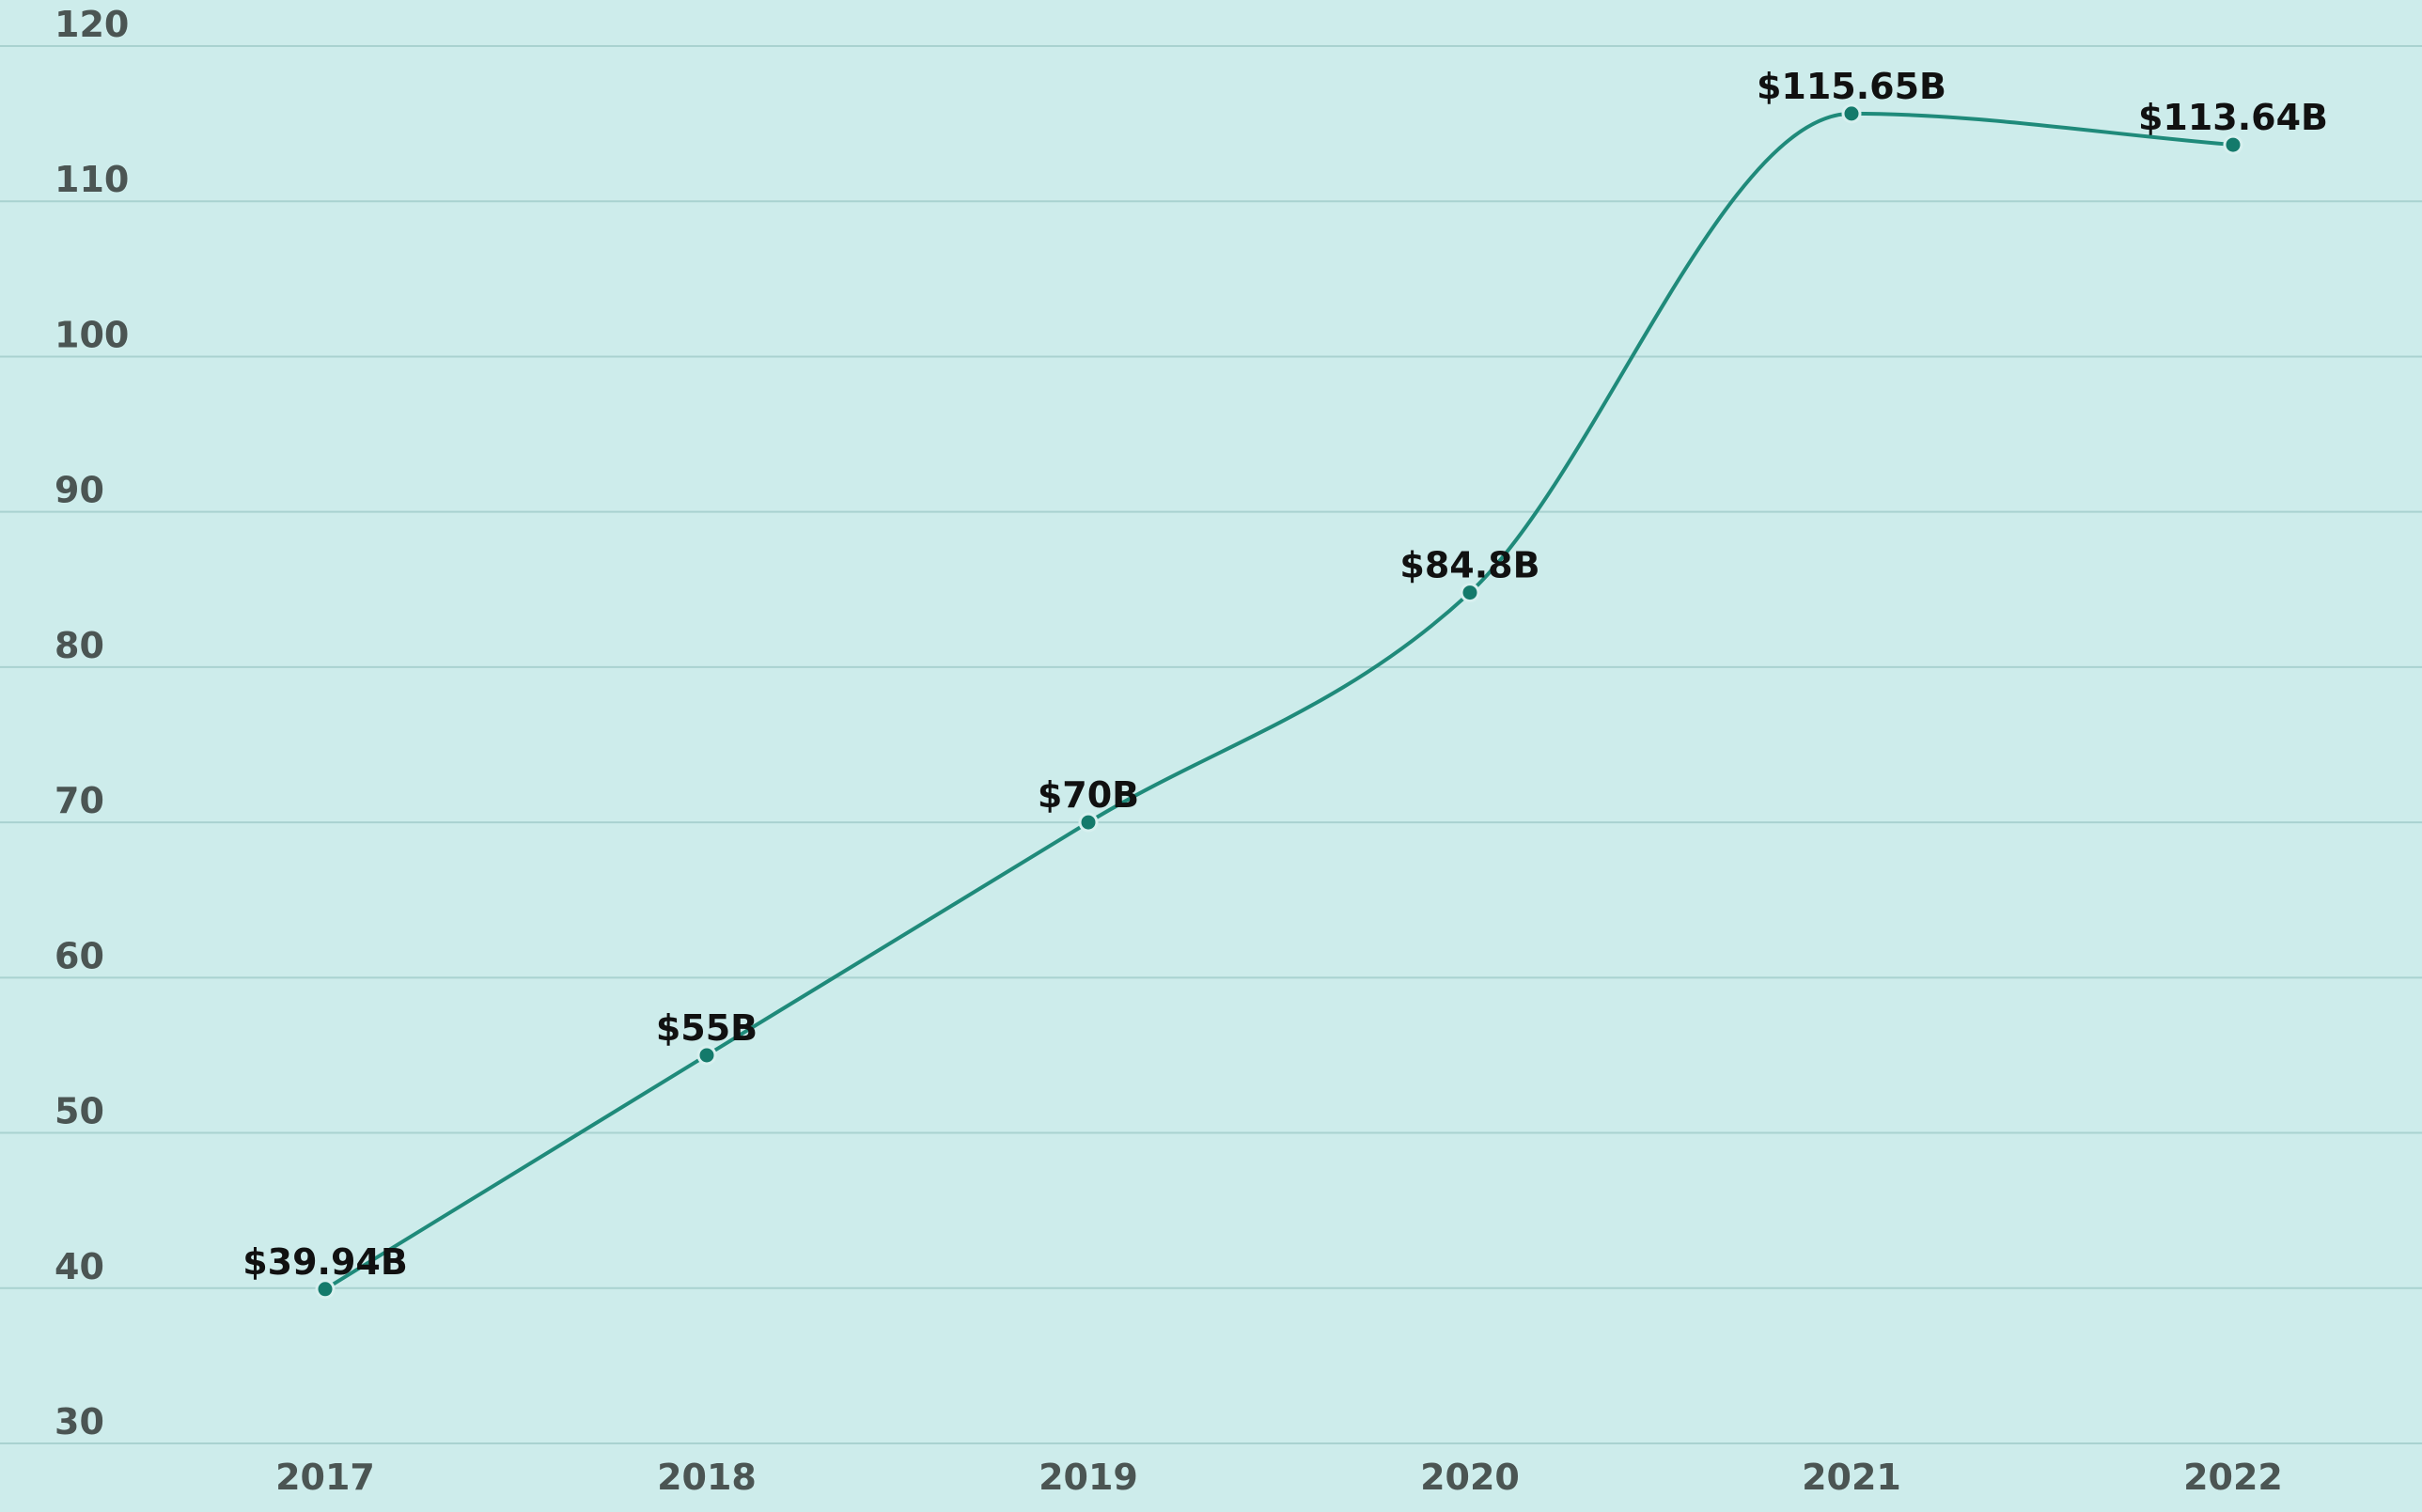 This screenshot has height=1512, width=2422. I want to click on data-point-2020, so click(1470, 593).